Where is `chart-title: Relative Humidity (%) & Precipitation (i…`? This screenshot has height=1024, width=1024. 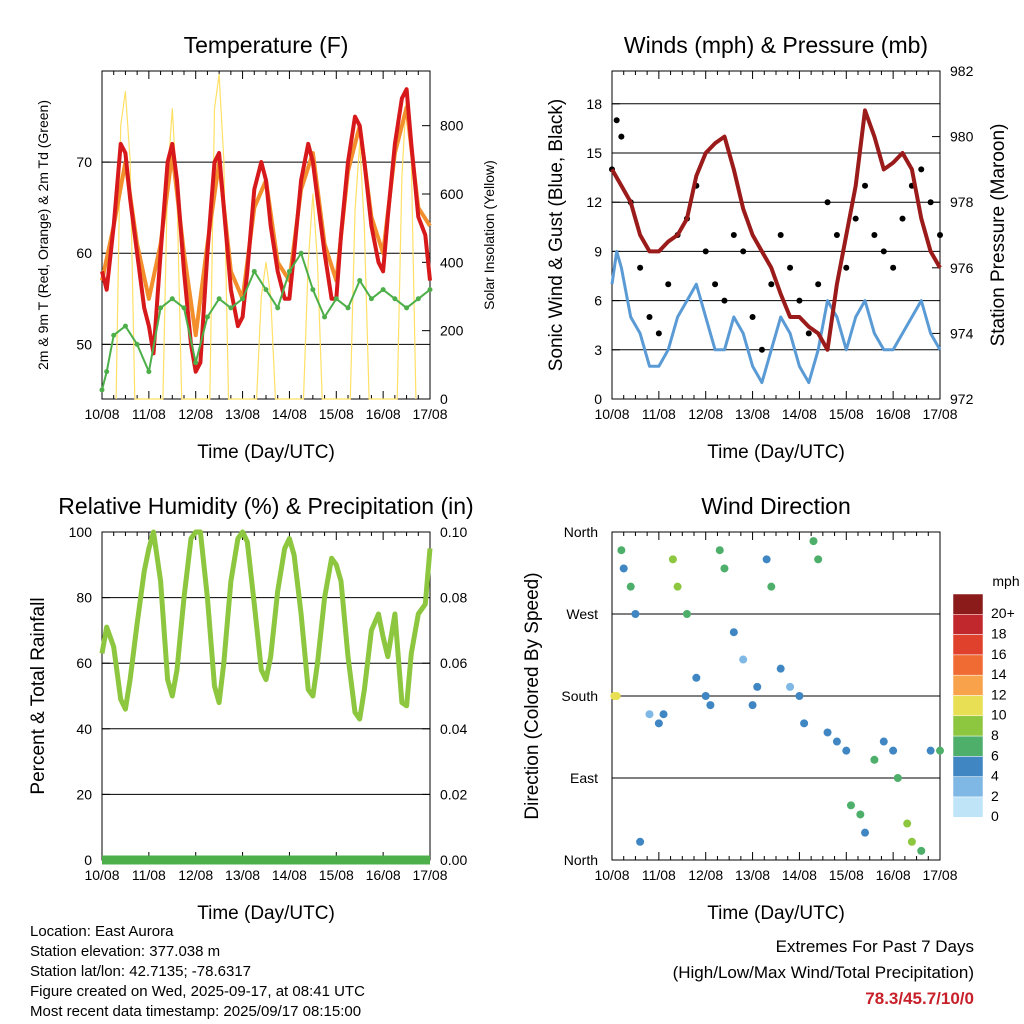 chart-title: Relative Humidity (%) & Precipitation (i… is located at coordinates (265, 506).